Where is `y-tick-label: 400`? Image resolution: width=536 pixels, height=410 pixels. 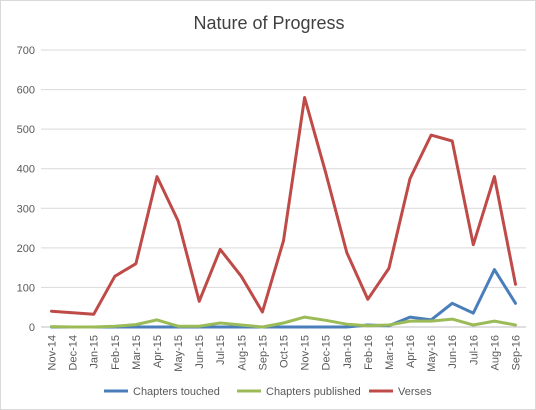
y-tick-label: 400 is located at coordinates (26, 170).